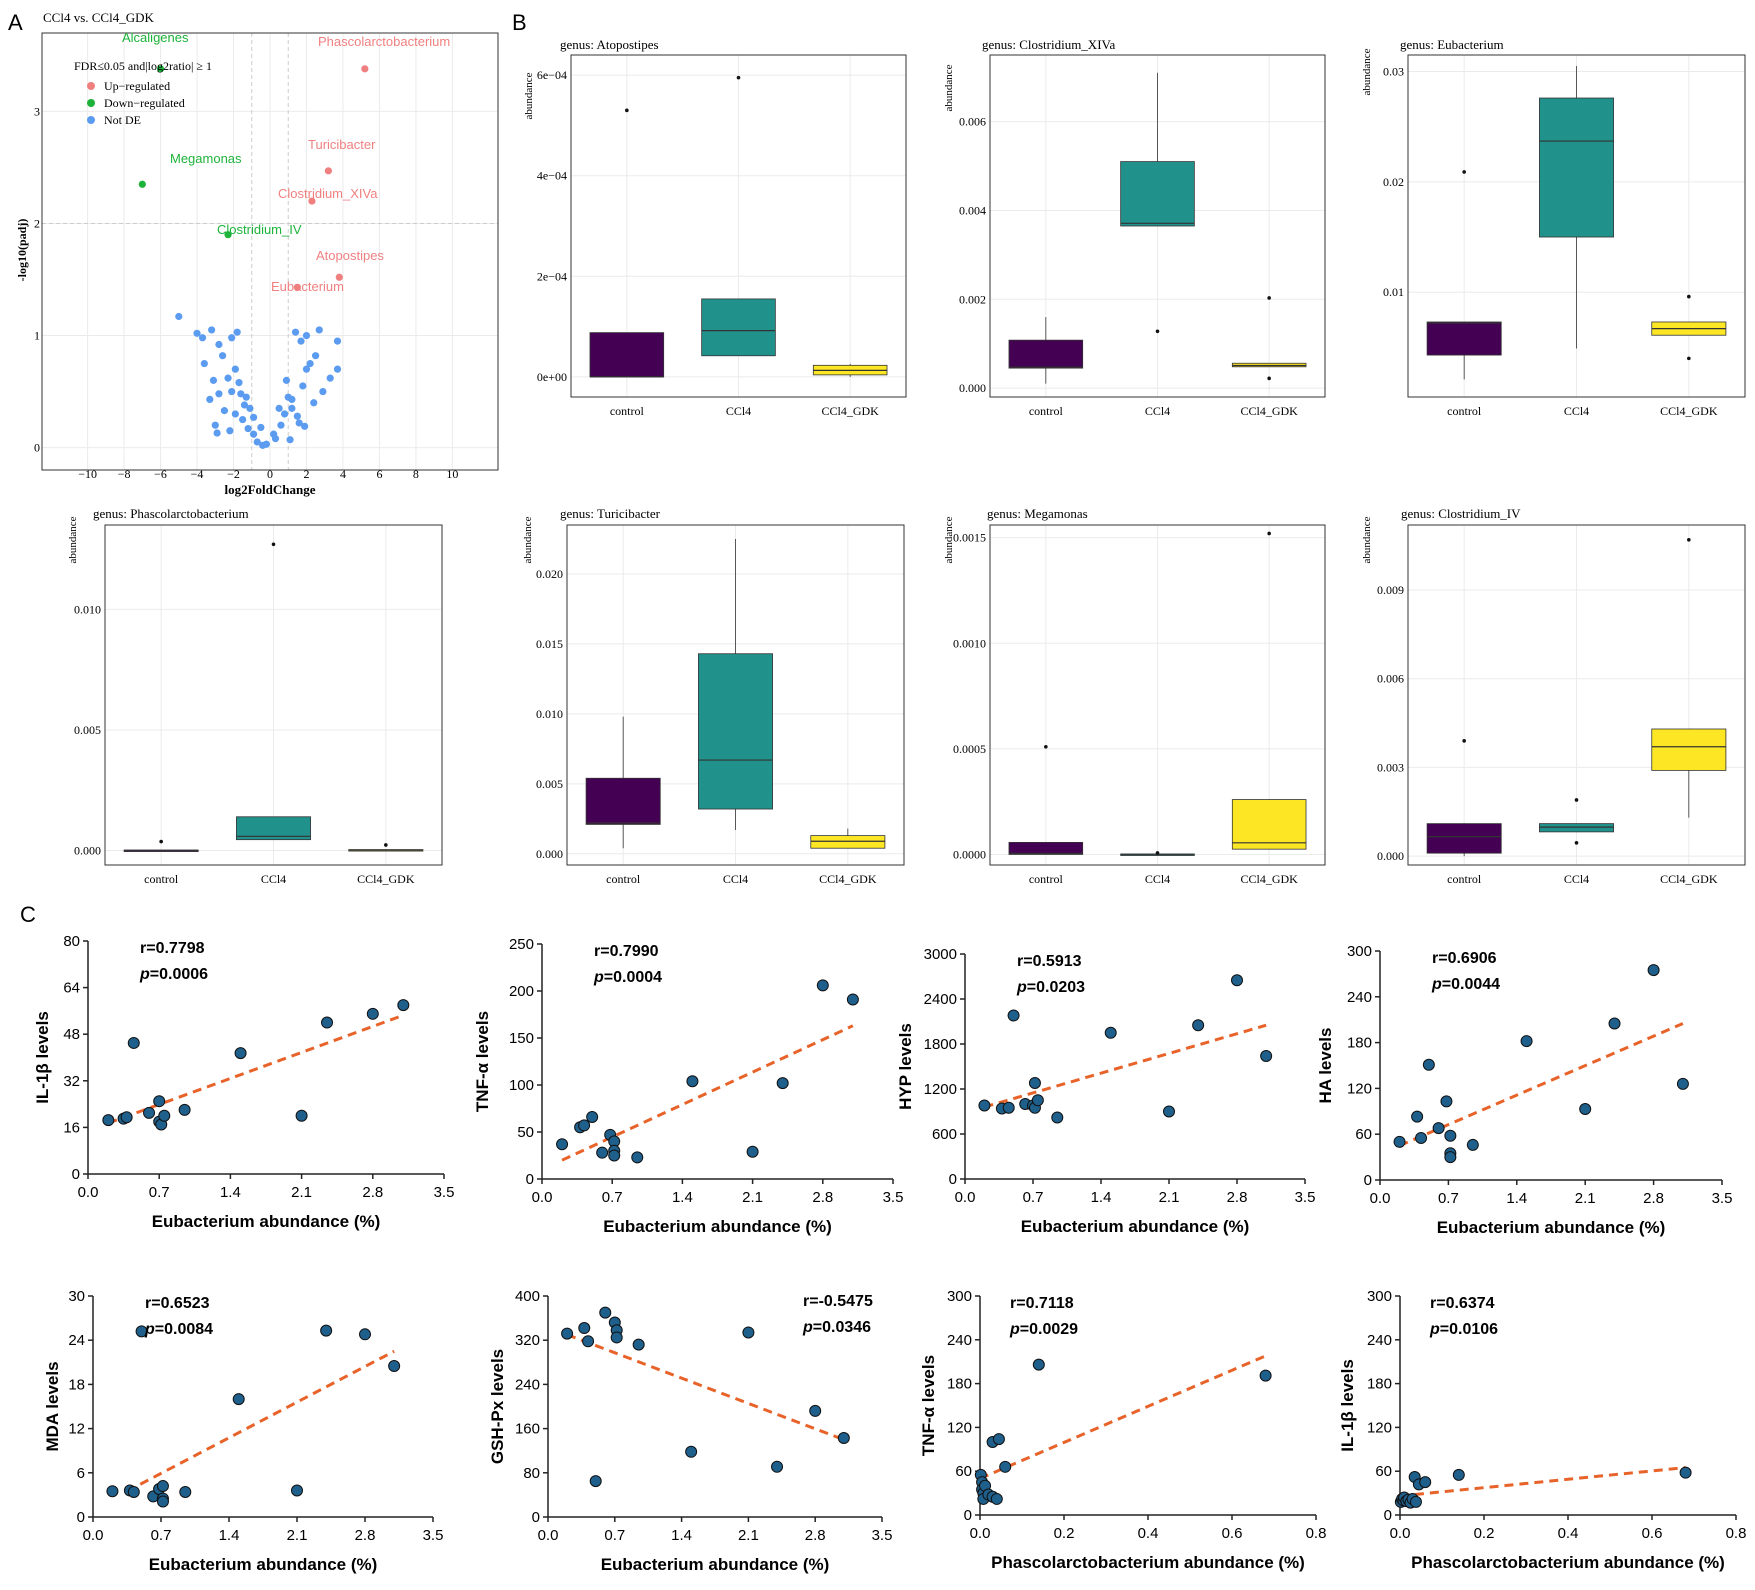  What do you see at coordinates (177, 1303) in the screenshot?
I see `scatter-r-value: r=0.6523` at bounding box center [177, 1303].